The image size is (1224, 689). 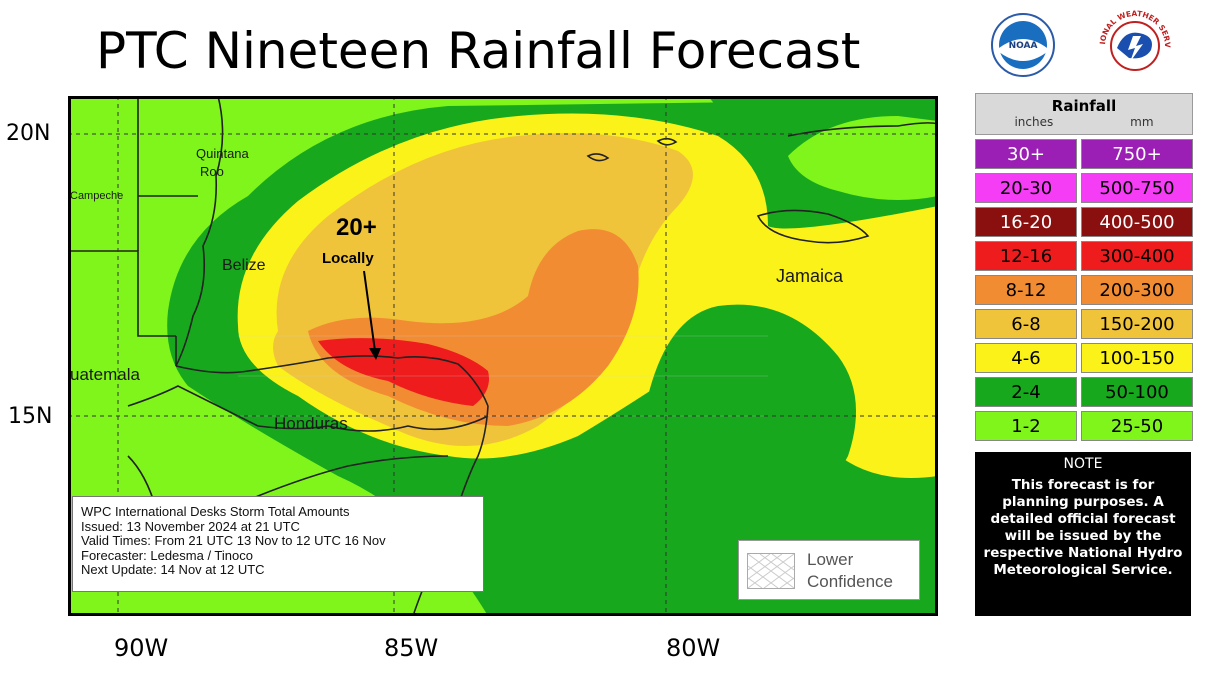 I want to click on legend-row: 8-12 200-300, so click(x=1084, y=290).